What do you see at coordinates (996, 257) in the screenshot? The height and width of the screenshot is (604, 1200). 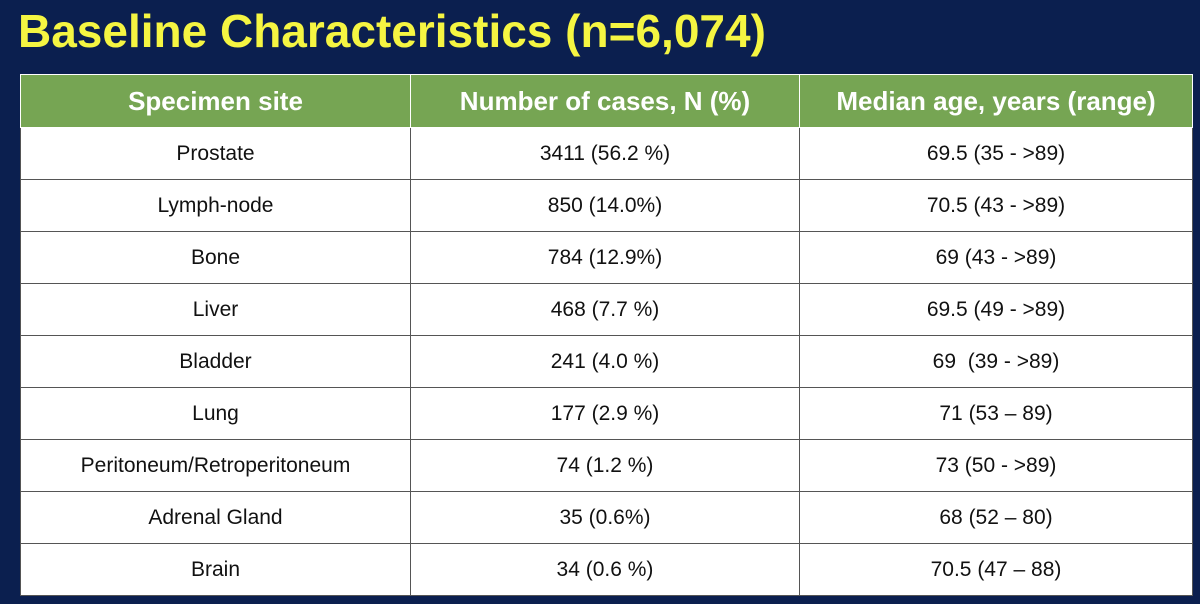 I see `table-cell: 69 (43 - >89)` at bounding box center [996, 257].